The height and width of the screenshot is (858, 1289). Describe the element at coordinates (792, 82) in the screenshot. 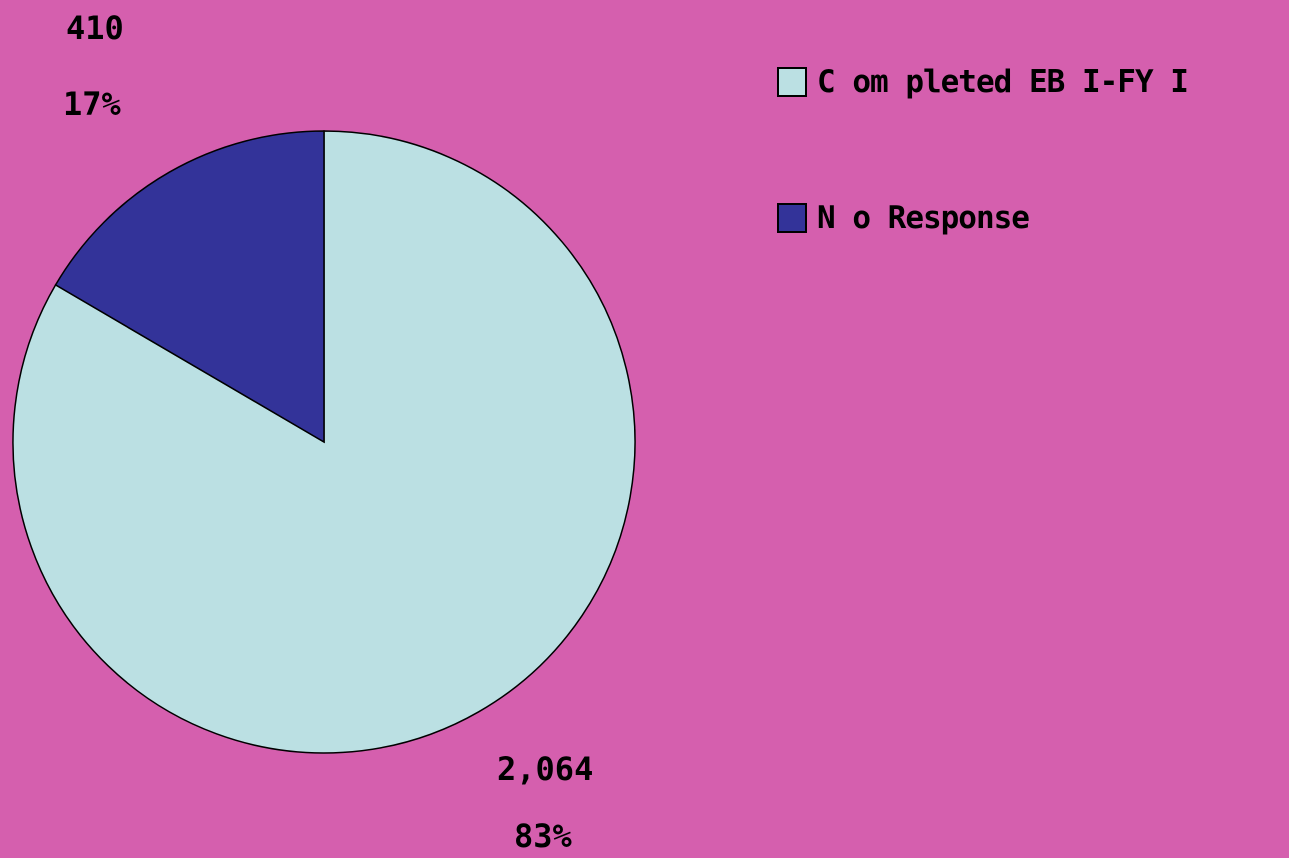

I see `legend-swatch-completed` at that location.